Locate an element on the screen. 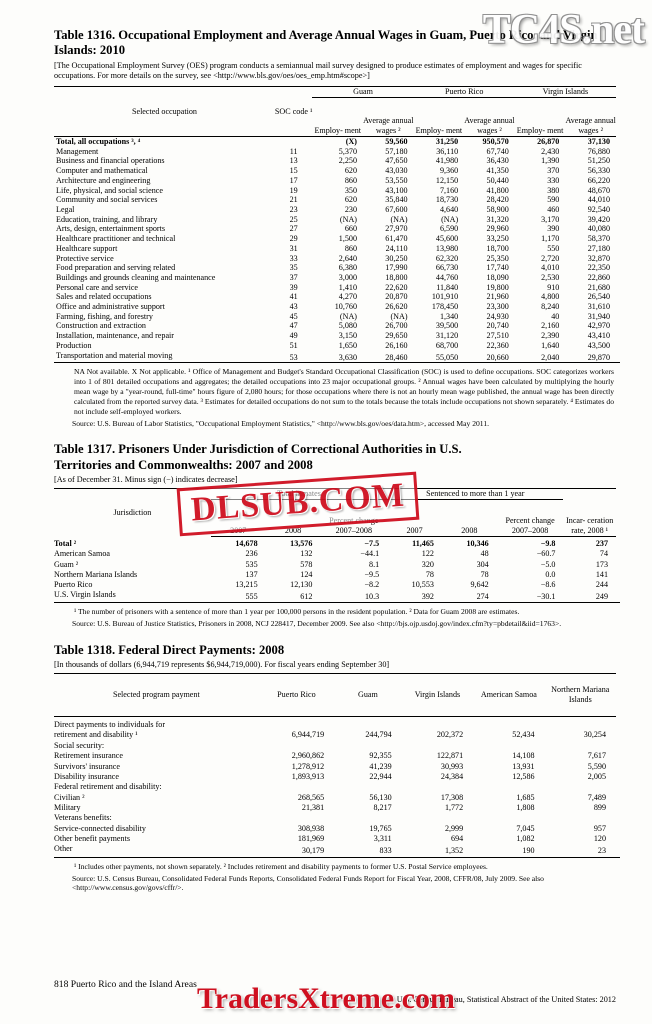  cell-occupation: Installation, maintenance, and repair is located at coordinates (115, 336).